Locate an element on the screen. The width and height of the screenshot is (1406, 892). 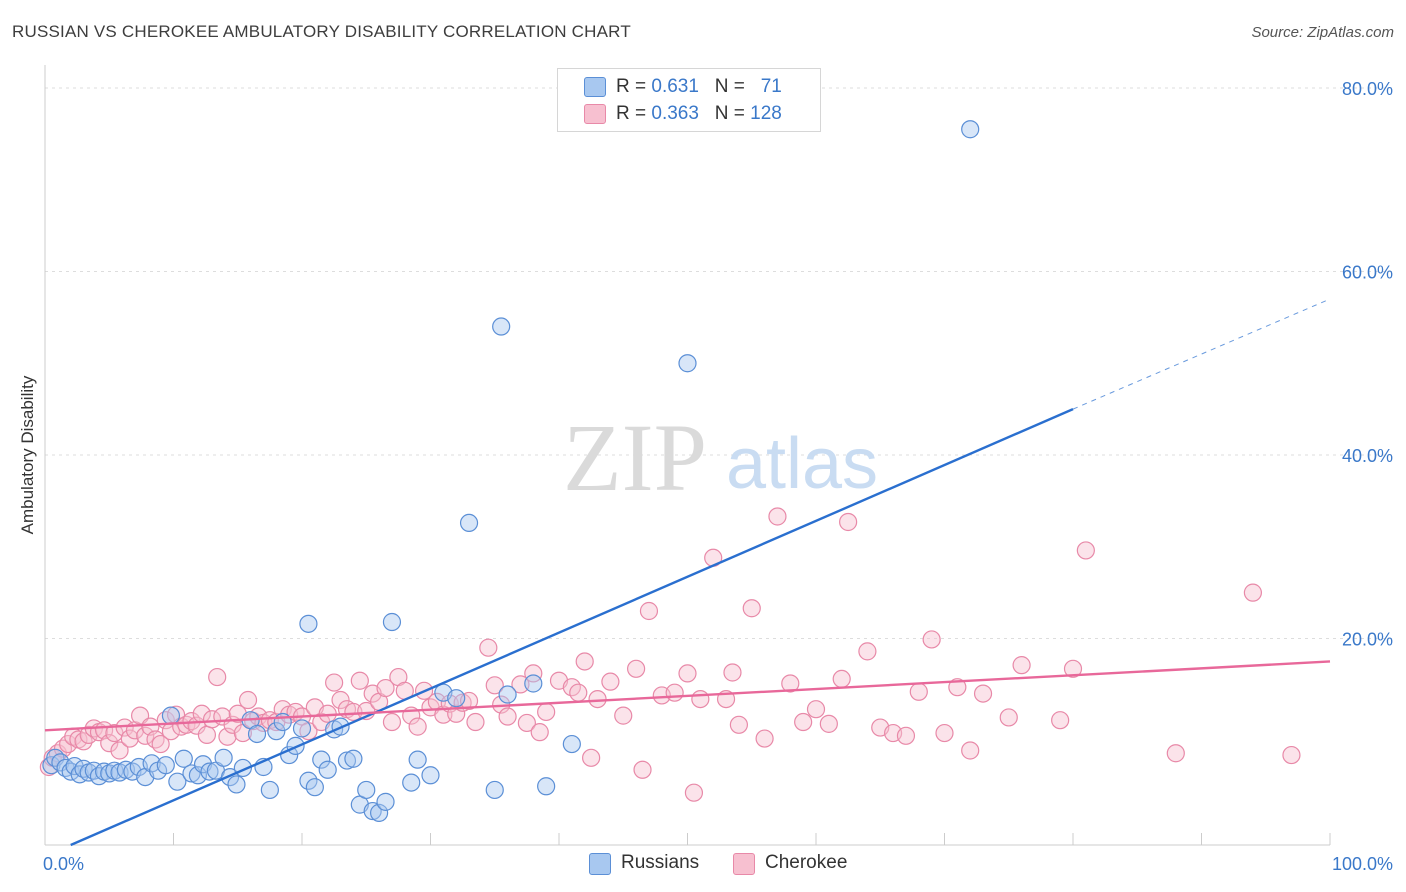
watermark: ZIP atlas is located at coordinates (720, 457).